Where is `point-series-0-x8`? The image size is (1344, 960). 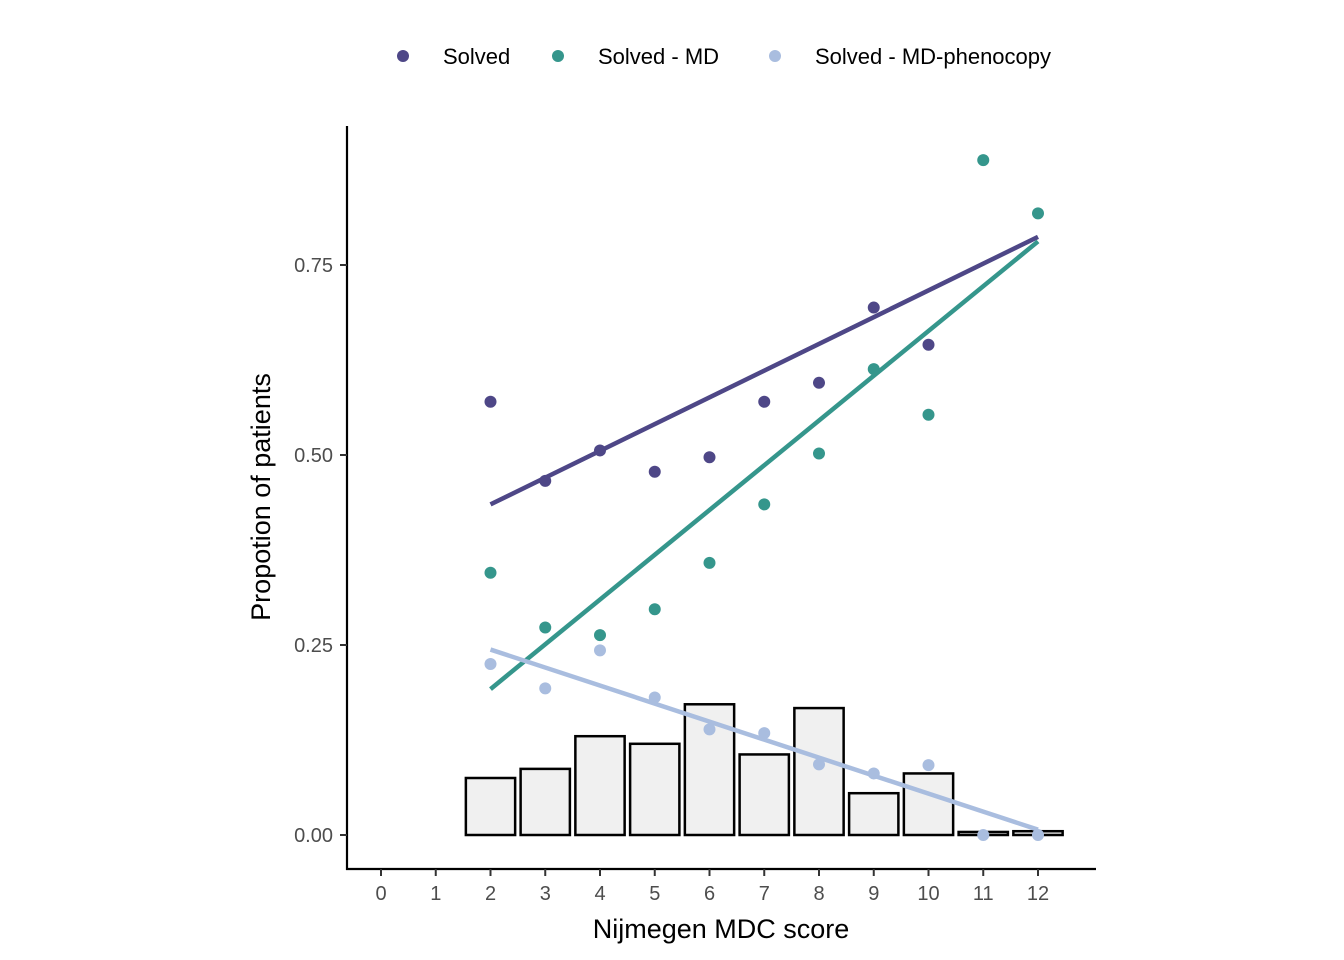
point-series-0-x8 is located at coordinates (819, 382).